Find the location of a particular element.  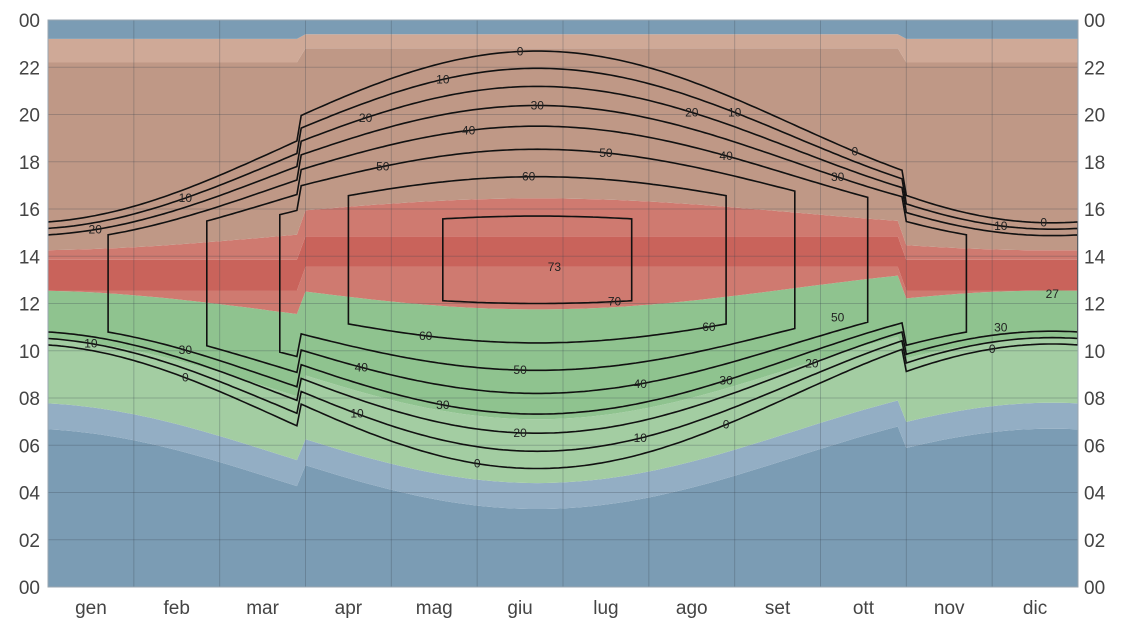

x-tick-label: gen is located at coordinates (91, 608).